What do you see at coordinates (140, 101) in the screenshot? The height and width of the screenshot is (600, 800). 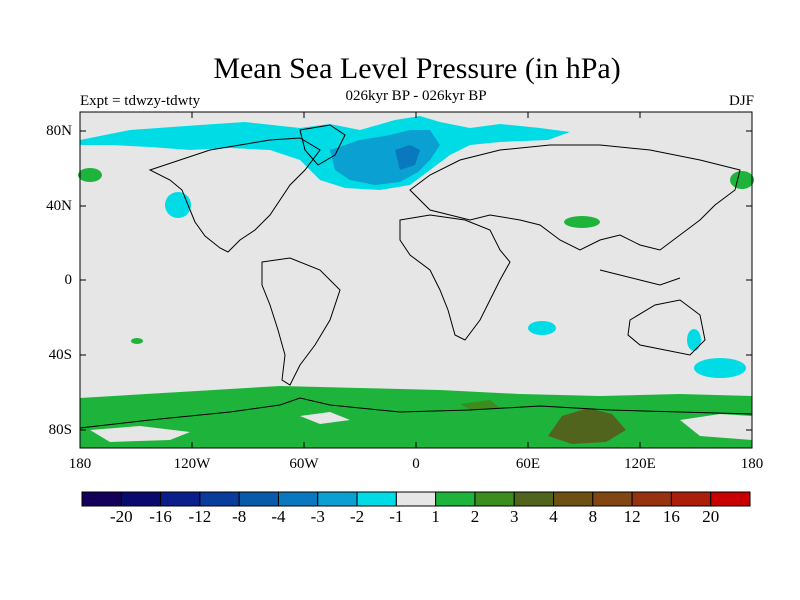 I see `experiment-label: Expt = tdwzy-tdwty` at bounding box center [140, 101].